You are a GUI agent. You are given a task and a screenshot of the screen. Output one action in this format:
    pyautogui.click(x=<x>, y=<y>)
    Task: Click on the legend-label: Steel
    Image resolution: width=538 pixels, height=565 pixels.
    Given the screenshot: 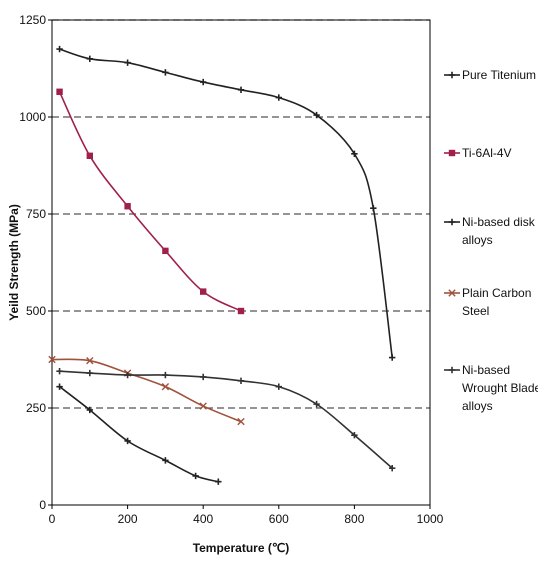 What is the action you would take?
    pyautogui.click(x=475, y=311)
    